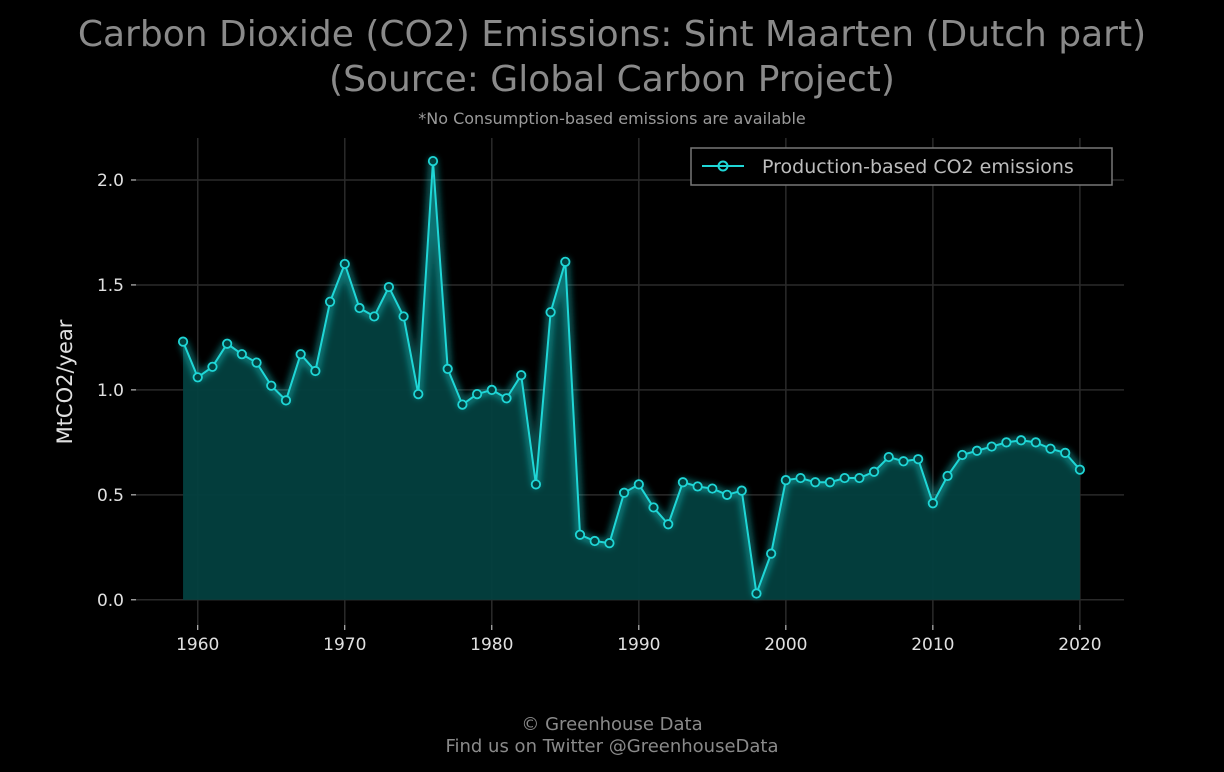 Image resolution: width=1224 pixels, height=772 pixels. Describe the element at coordinates (723, 166) in the screenshot. I see `legend-point-marker` at that location.